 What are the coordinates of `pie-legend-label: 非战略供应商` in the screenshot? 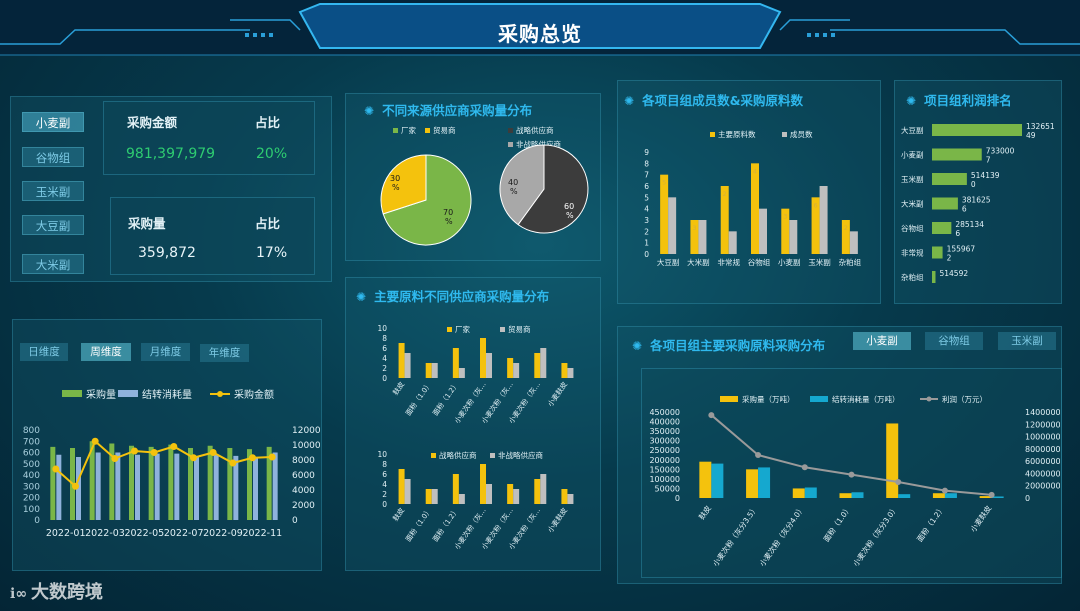 It's located at (538, 144).